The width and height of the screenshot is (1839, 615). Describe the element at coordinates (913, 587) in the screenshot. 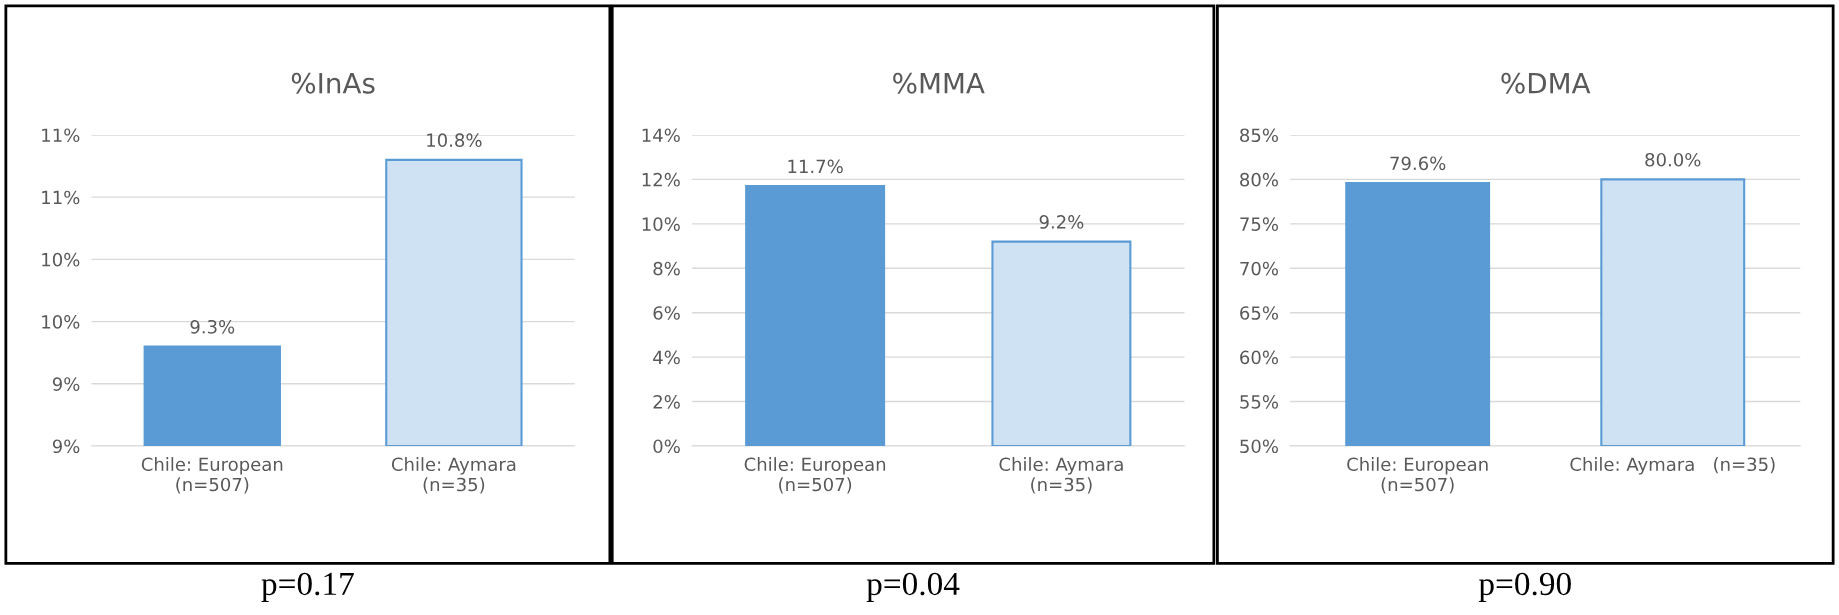

I see `text: p=0.04` at that location.